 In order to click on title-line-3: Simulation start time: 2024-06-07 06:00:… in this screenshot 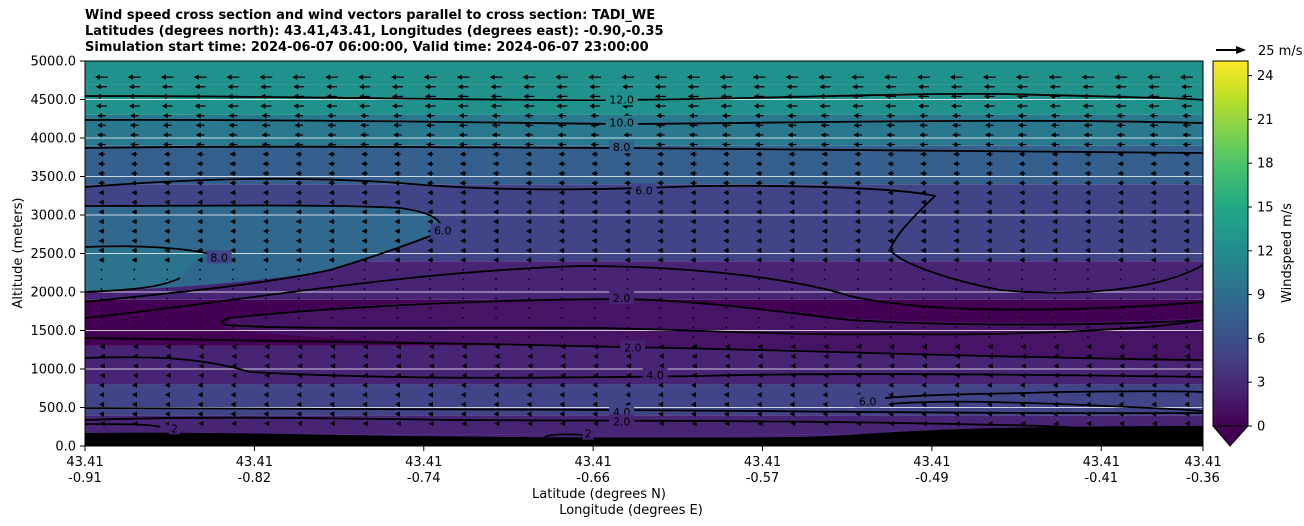, I will do `click(367, 47)`.